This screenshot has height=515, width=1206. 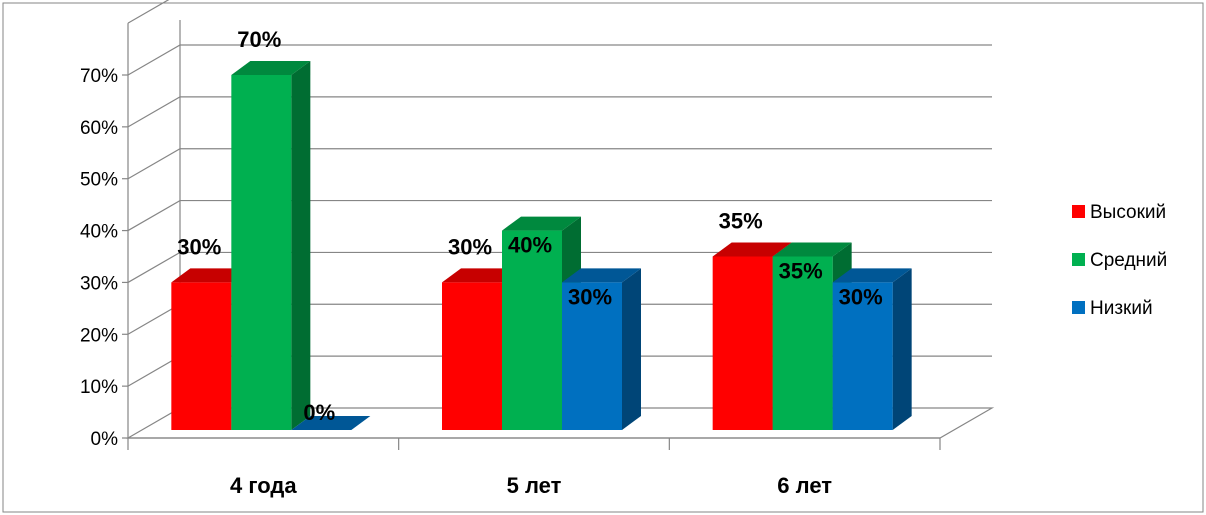 What do you see at coordinates (105, 439) in the screenshot?
I see `y-tick-label: 0%` at bounding box center [105, 439].